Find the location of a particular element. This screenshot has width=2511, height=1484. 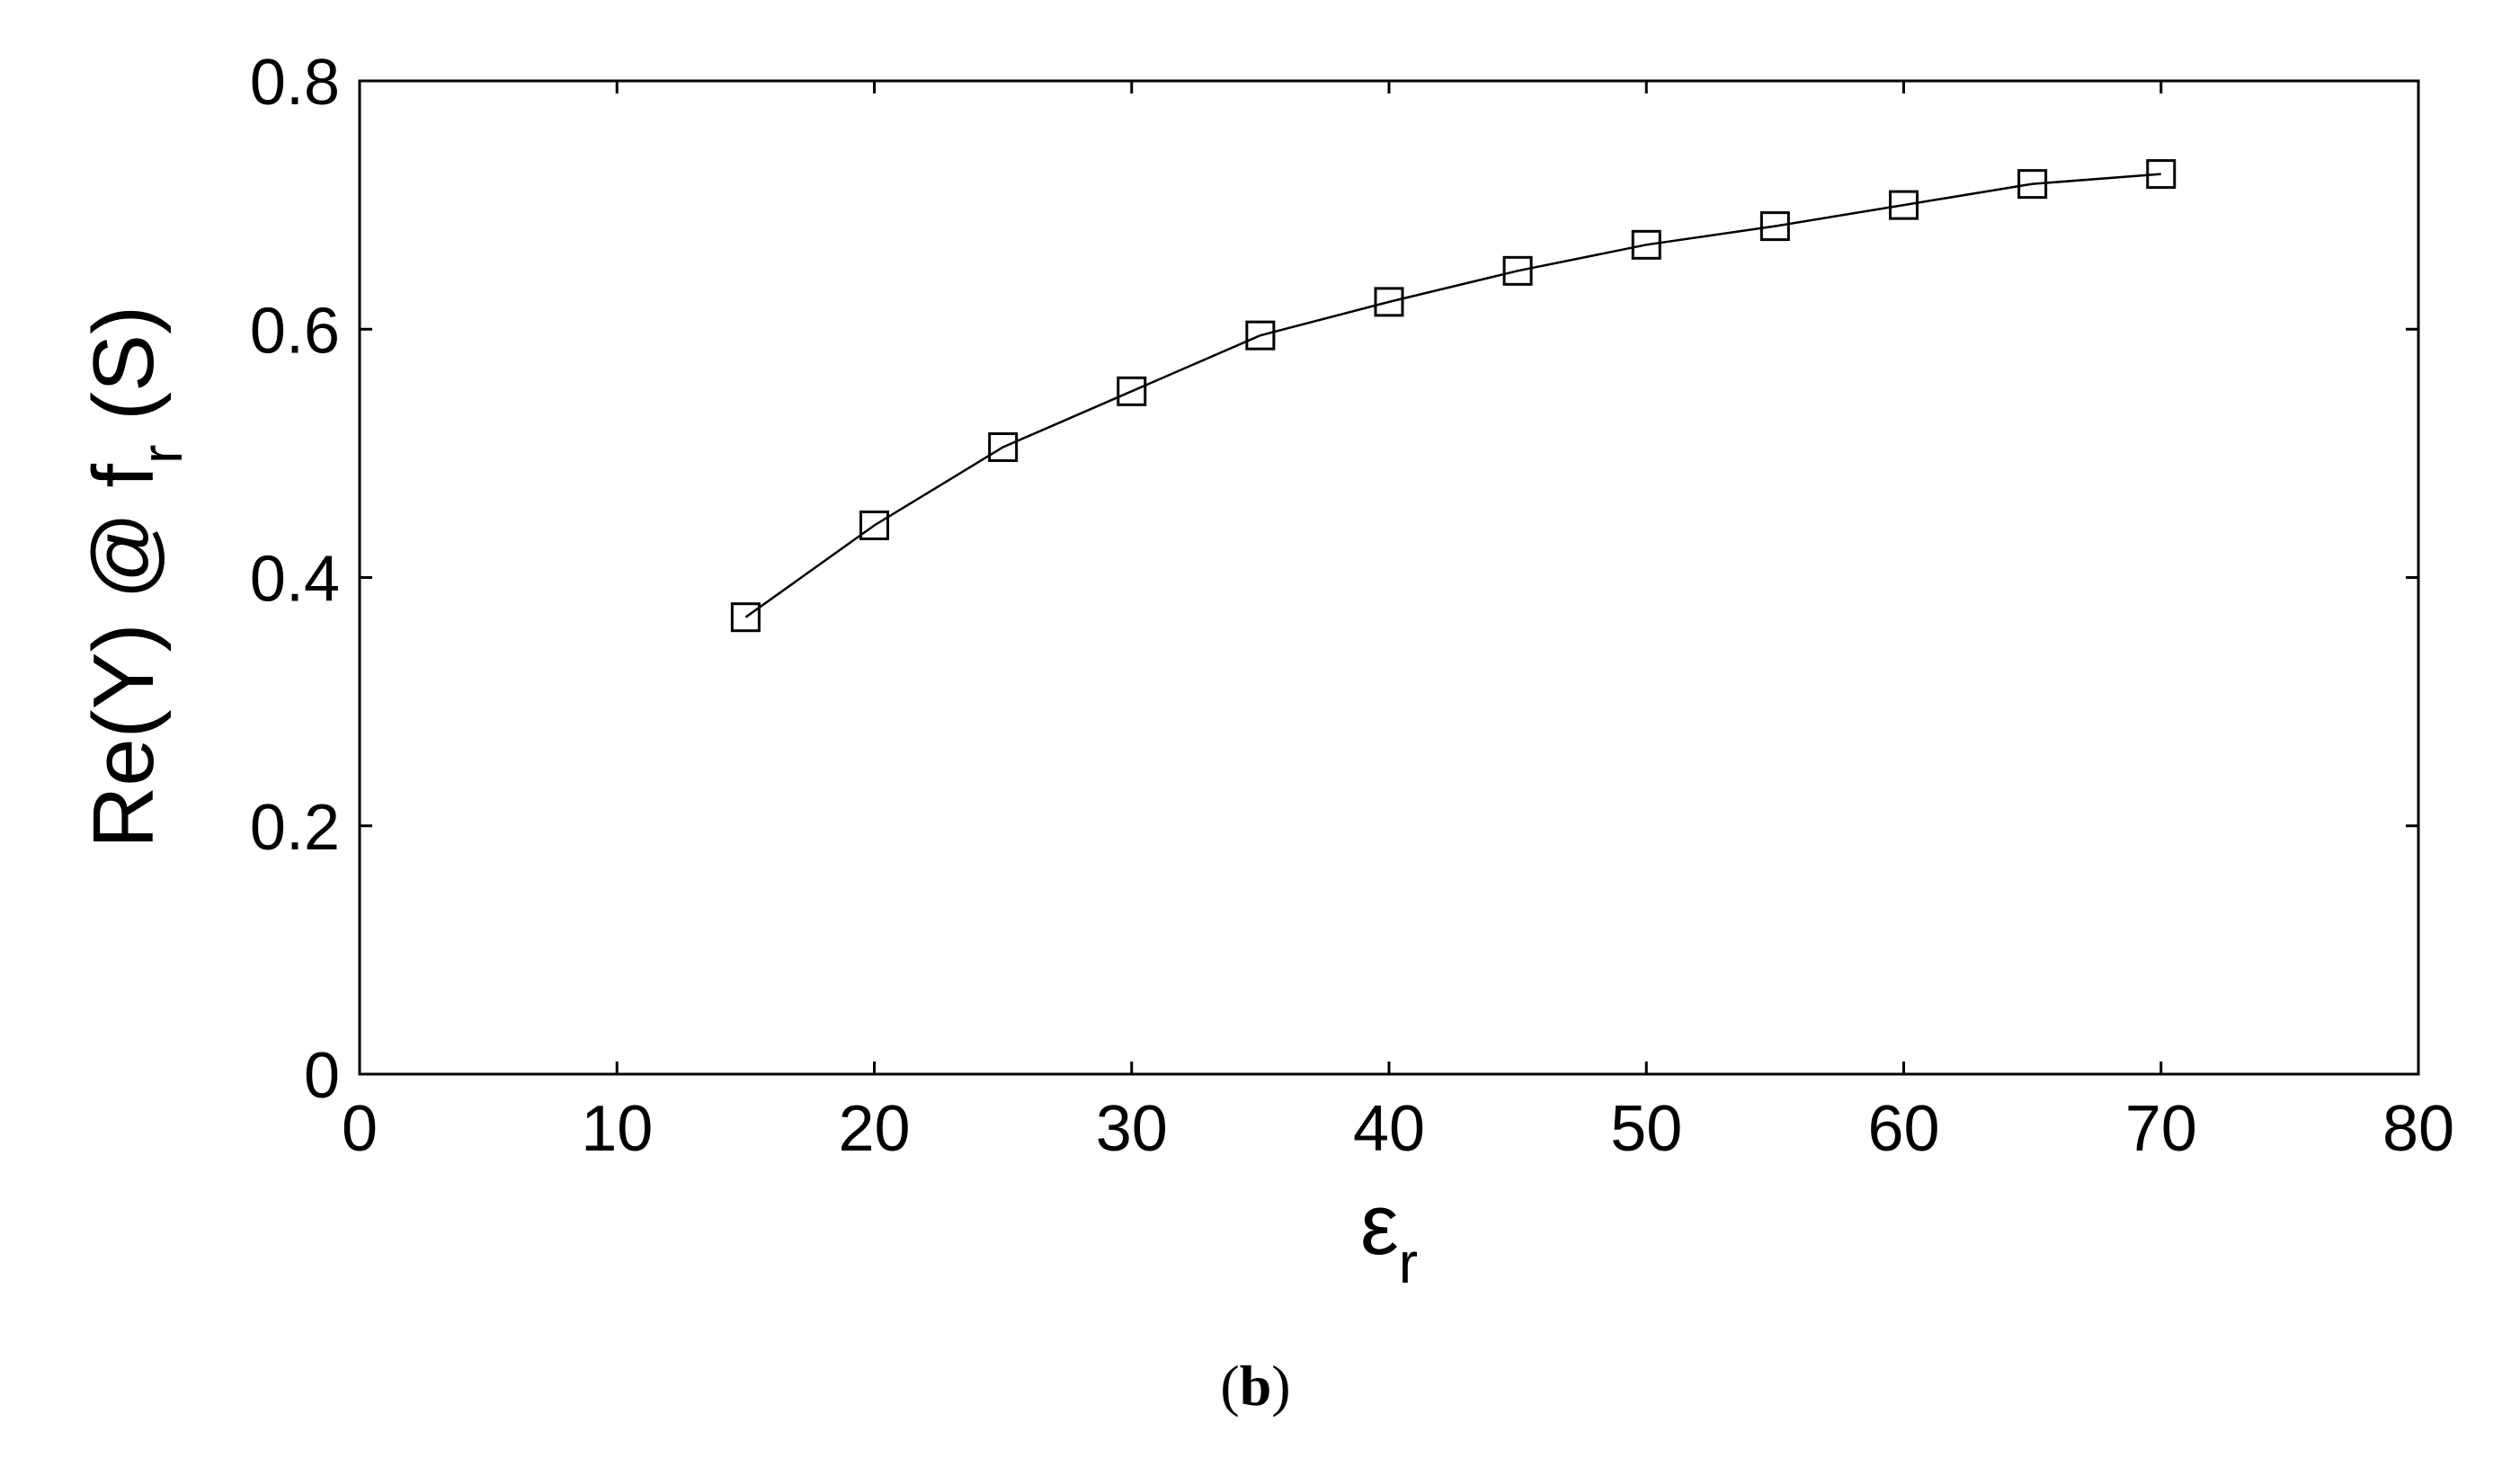

x-tick-label: 60 is located at coordinates (1903, 1129).